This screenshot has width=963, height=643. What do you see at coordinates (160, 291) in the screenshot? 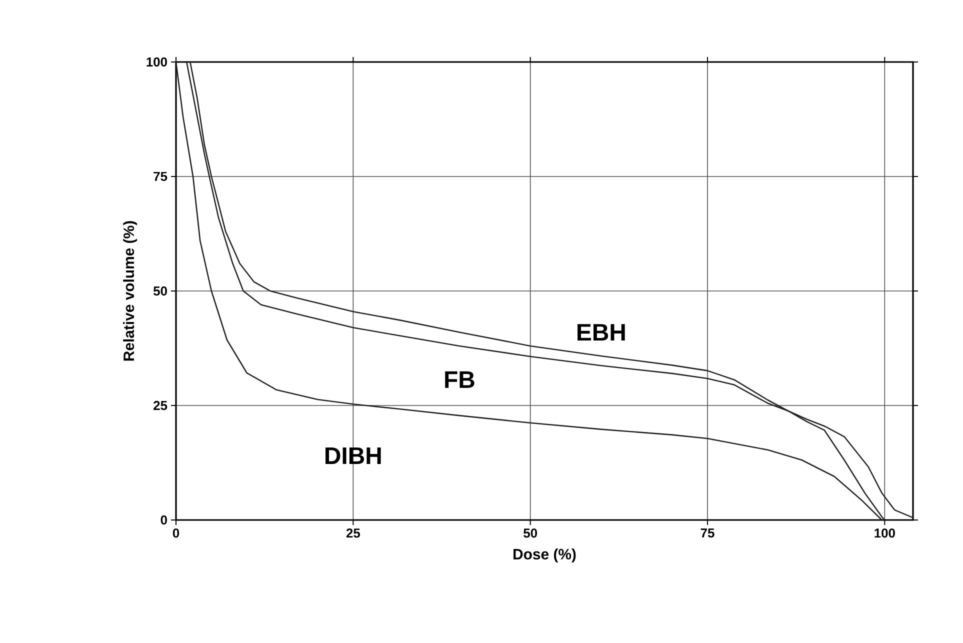
I see `y-tick-label: 50` at bounding box center [160, 291].